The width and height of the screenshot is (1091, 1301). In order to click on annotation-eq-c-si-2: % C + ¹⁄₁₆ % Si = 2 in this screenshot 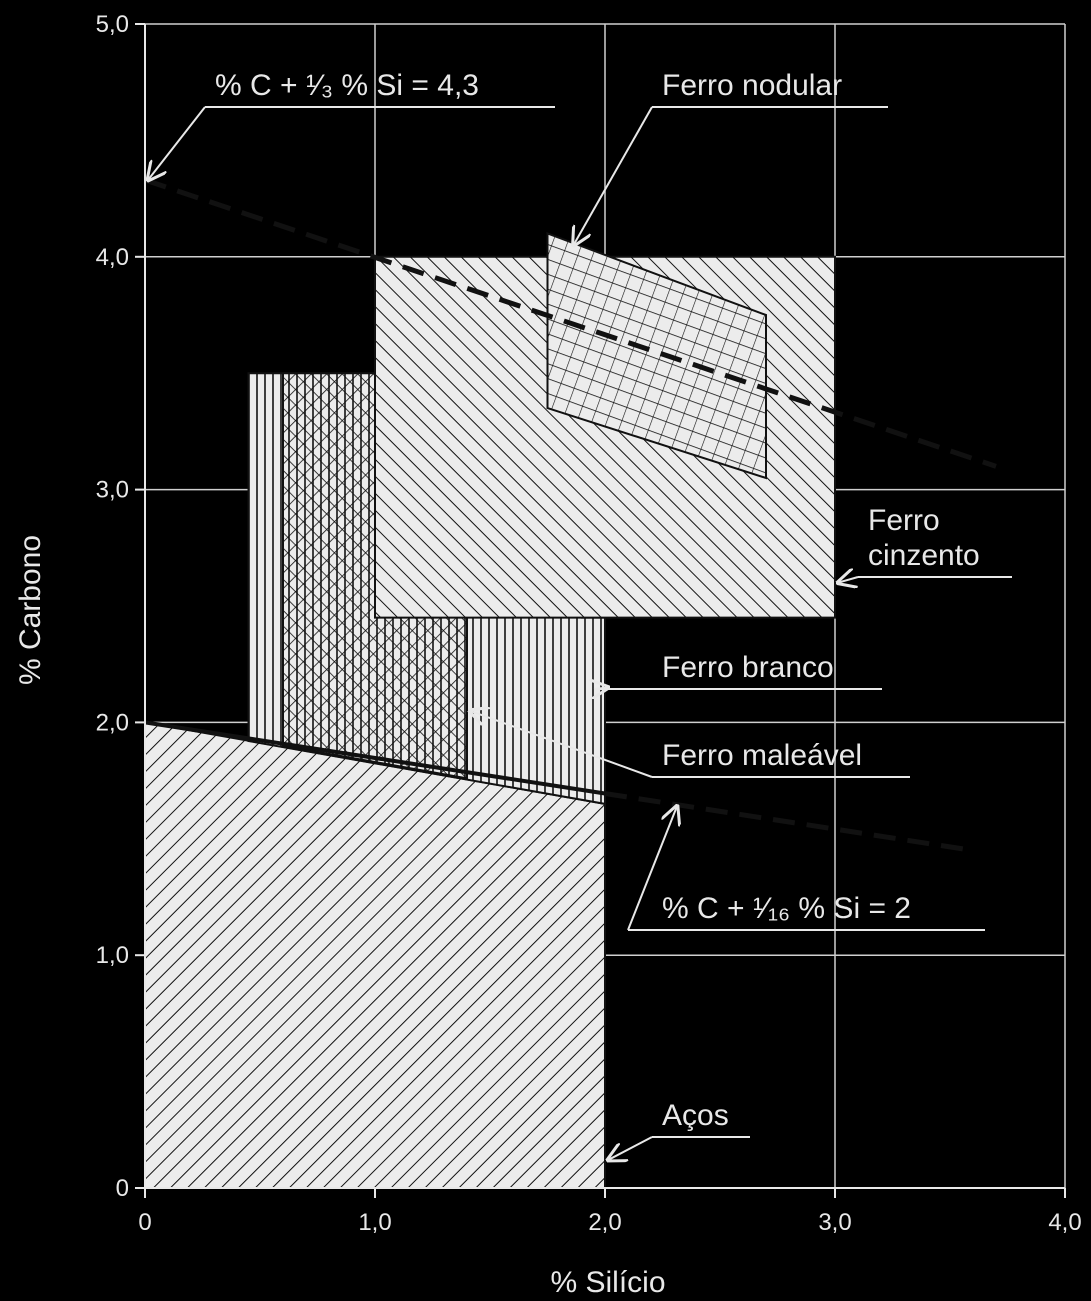, I will do `click(786, 908)`.